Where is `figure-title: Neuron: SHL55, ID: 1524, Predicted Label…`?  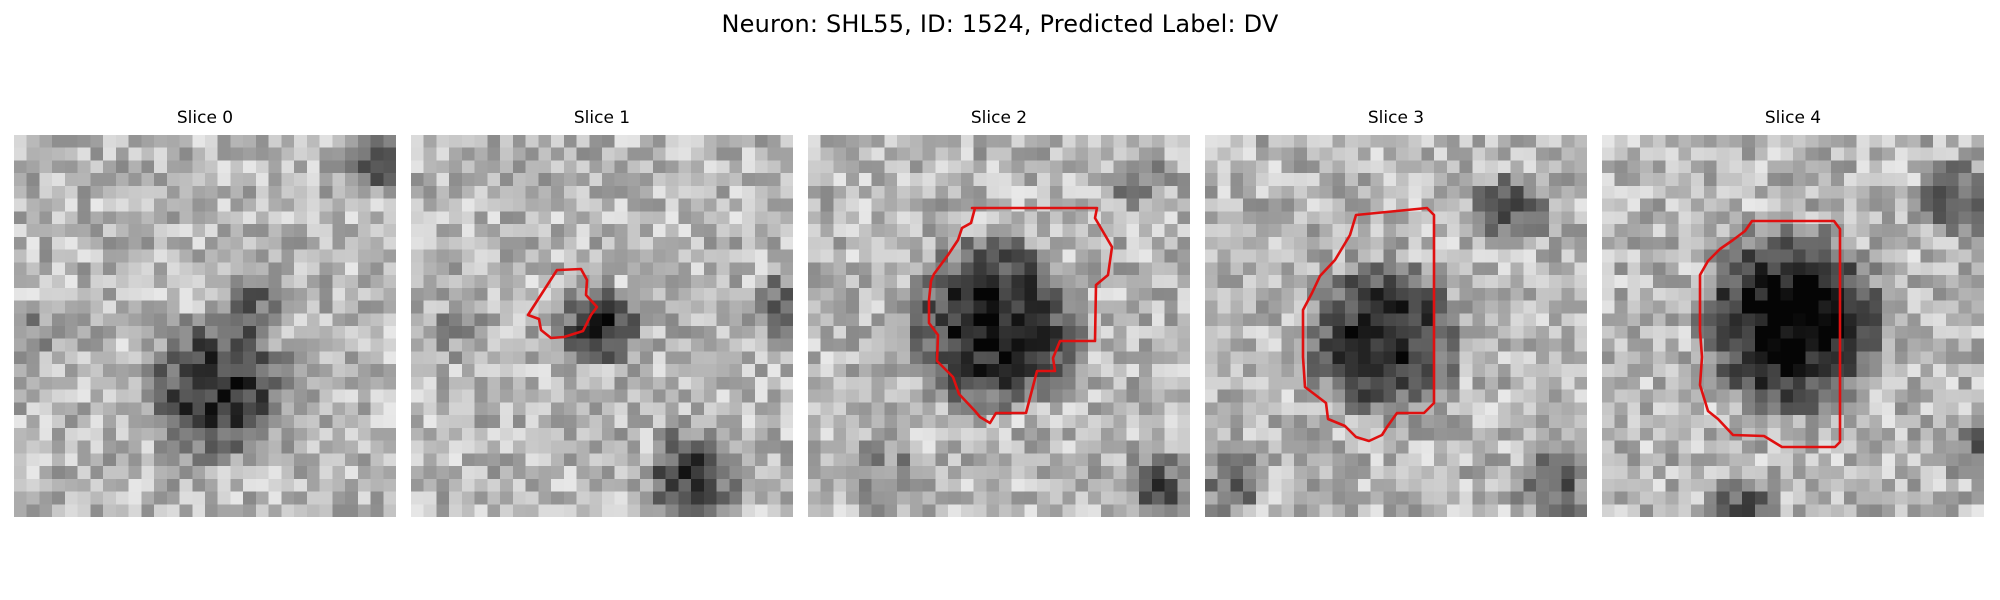 figure-title: Neuron: SHL55, ID: 1524, Predicted Label… is located at coordinates (1000, 24).